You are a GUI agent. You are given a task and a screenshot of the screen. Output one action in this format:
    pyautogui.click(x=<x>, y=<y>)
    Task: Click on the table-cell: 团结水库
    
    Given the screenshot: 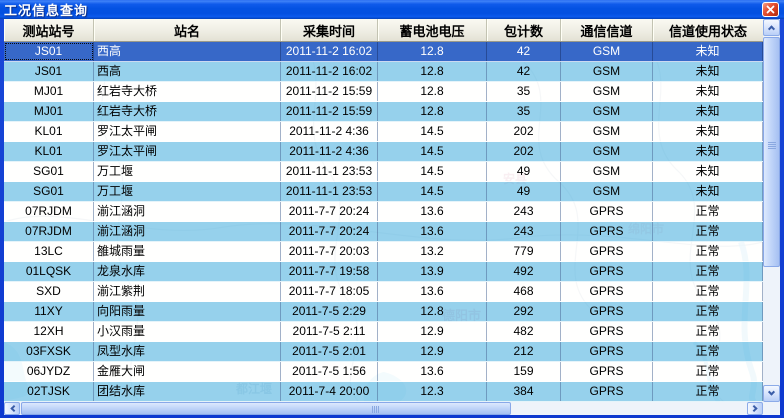 What is the action you would take?
    pyautogui.click(x=187, y=391)
    